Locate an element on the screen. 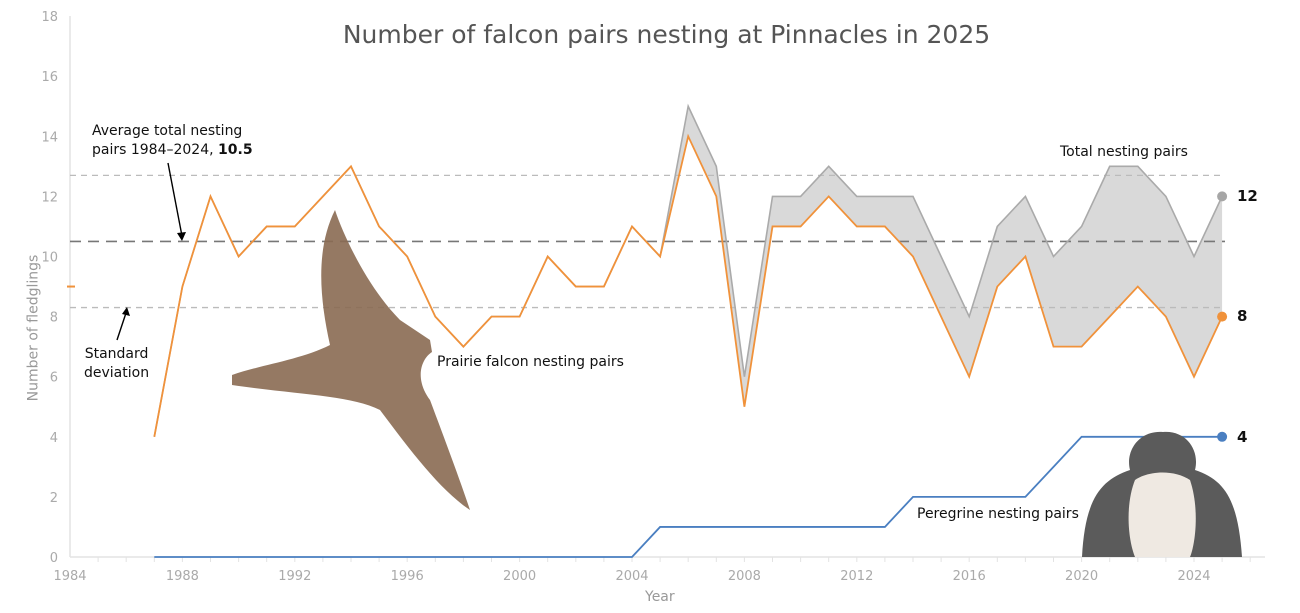 This screenshot has height=613, width=1300. std-dev-line2: deviation is located at coordinates (117, 373).